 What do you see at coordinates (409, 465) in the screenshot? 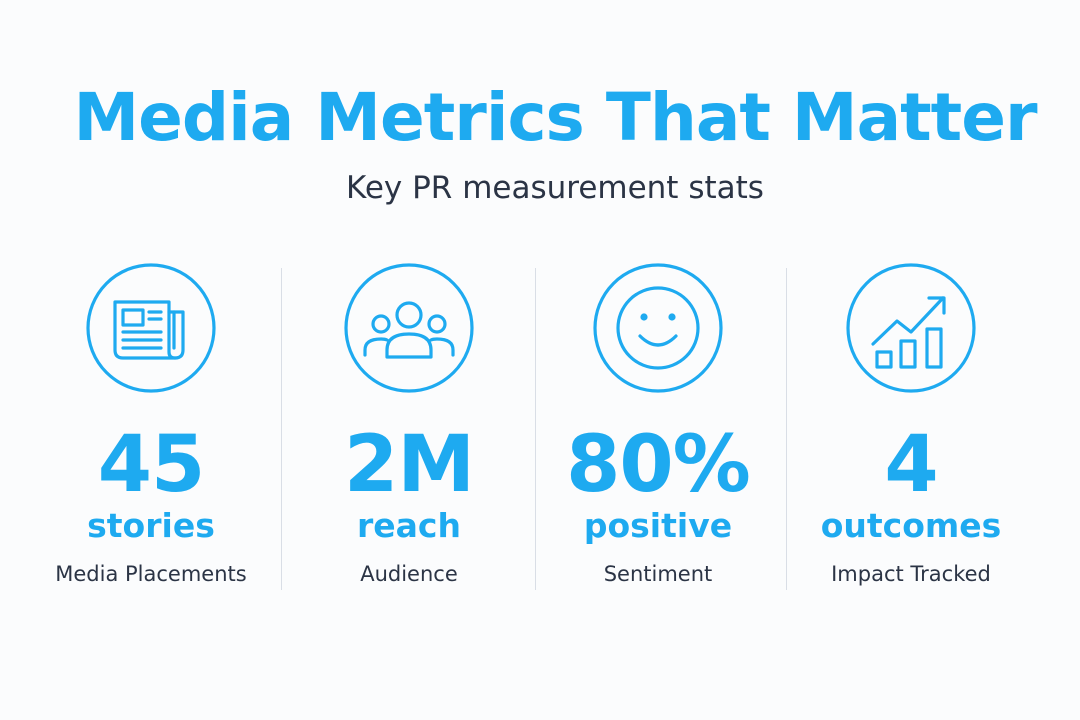
I see `stat-value: 2M` at bounding box center [409, 465].